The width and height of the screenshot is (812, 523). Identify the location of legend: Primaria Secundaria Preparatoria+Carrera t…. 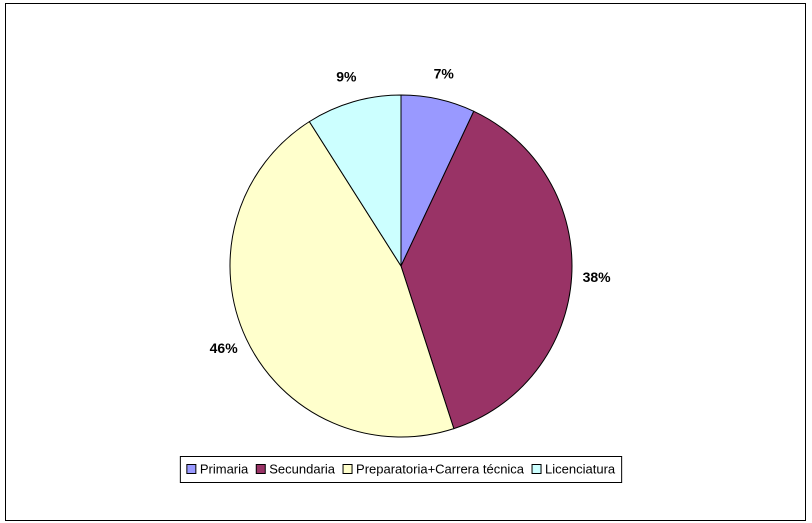
(401, 469).